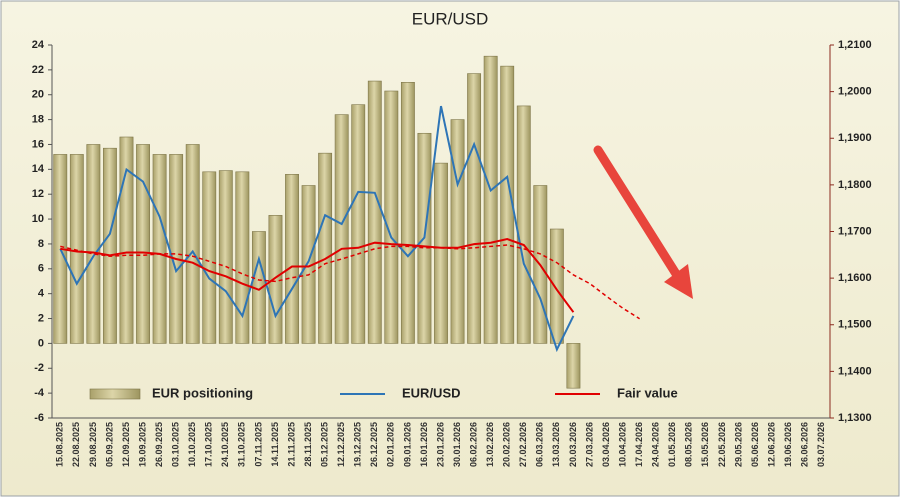 Image resolution: width=900 pixels, height=497 pixels. What do you see at coordinates (540, 444) in the screenshot?
I see `x-tick-label: 06.03.2026` at bounding box center [540, 444].